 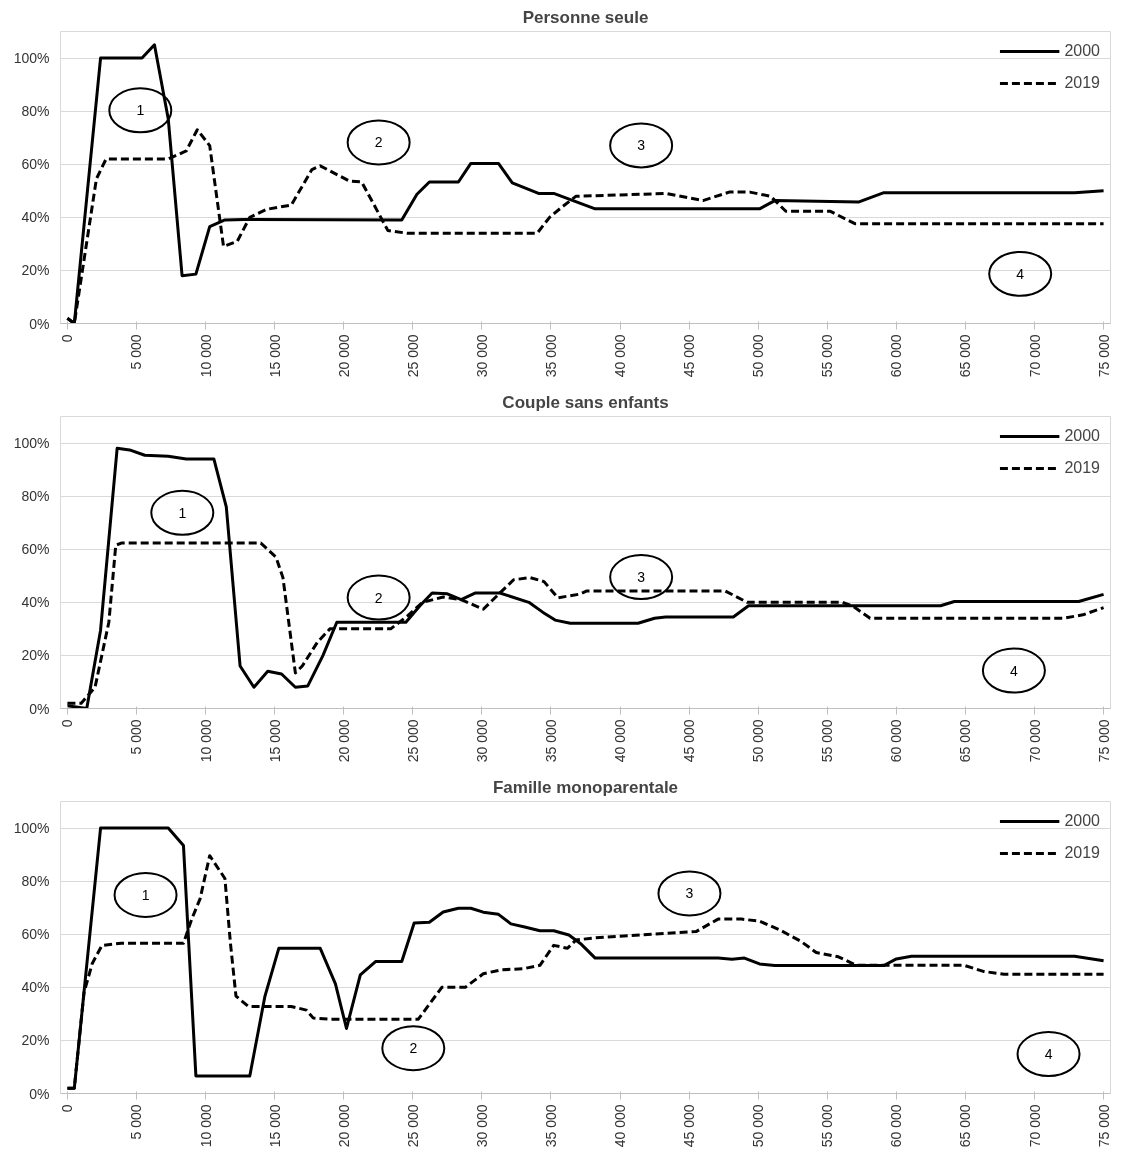 What do you see at coordinates (585, 402) in the screenshot?
I see `chart-title: Couple sans enfants` at bounding box center [585, 402].